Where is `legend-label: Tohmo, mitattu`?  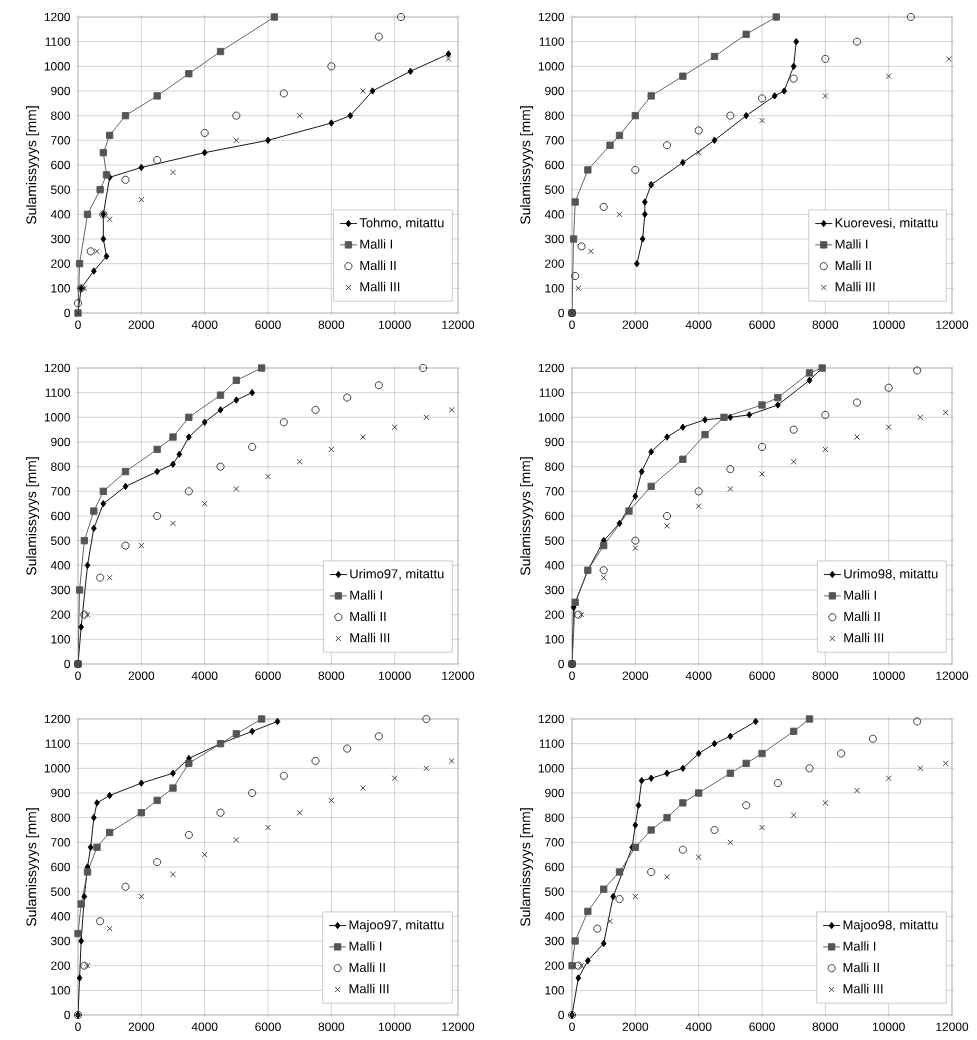 legend-label: Tohmo, mitattu is located at coordinates (401, 223).